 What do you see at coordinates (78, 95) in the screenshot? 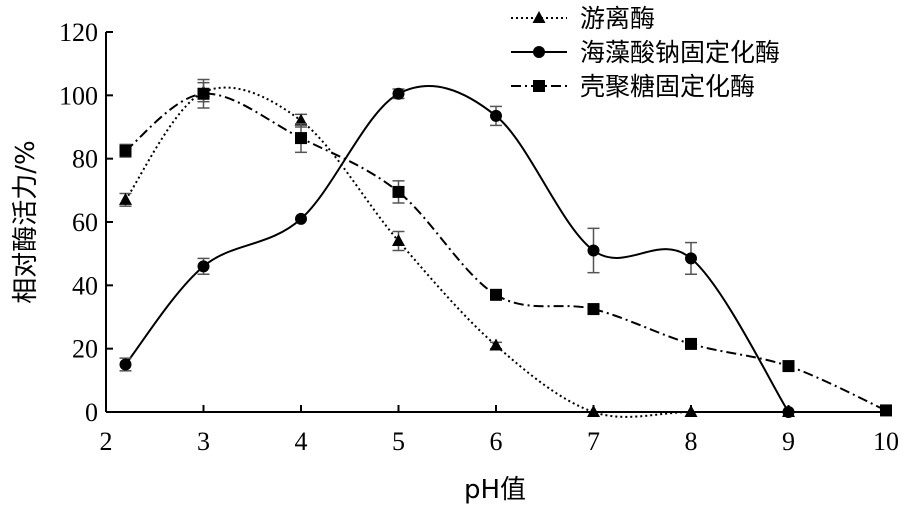
I see `y-tick-label: 100` at bounding box center [78, 95].